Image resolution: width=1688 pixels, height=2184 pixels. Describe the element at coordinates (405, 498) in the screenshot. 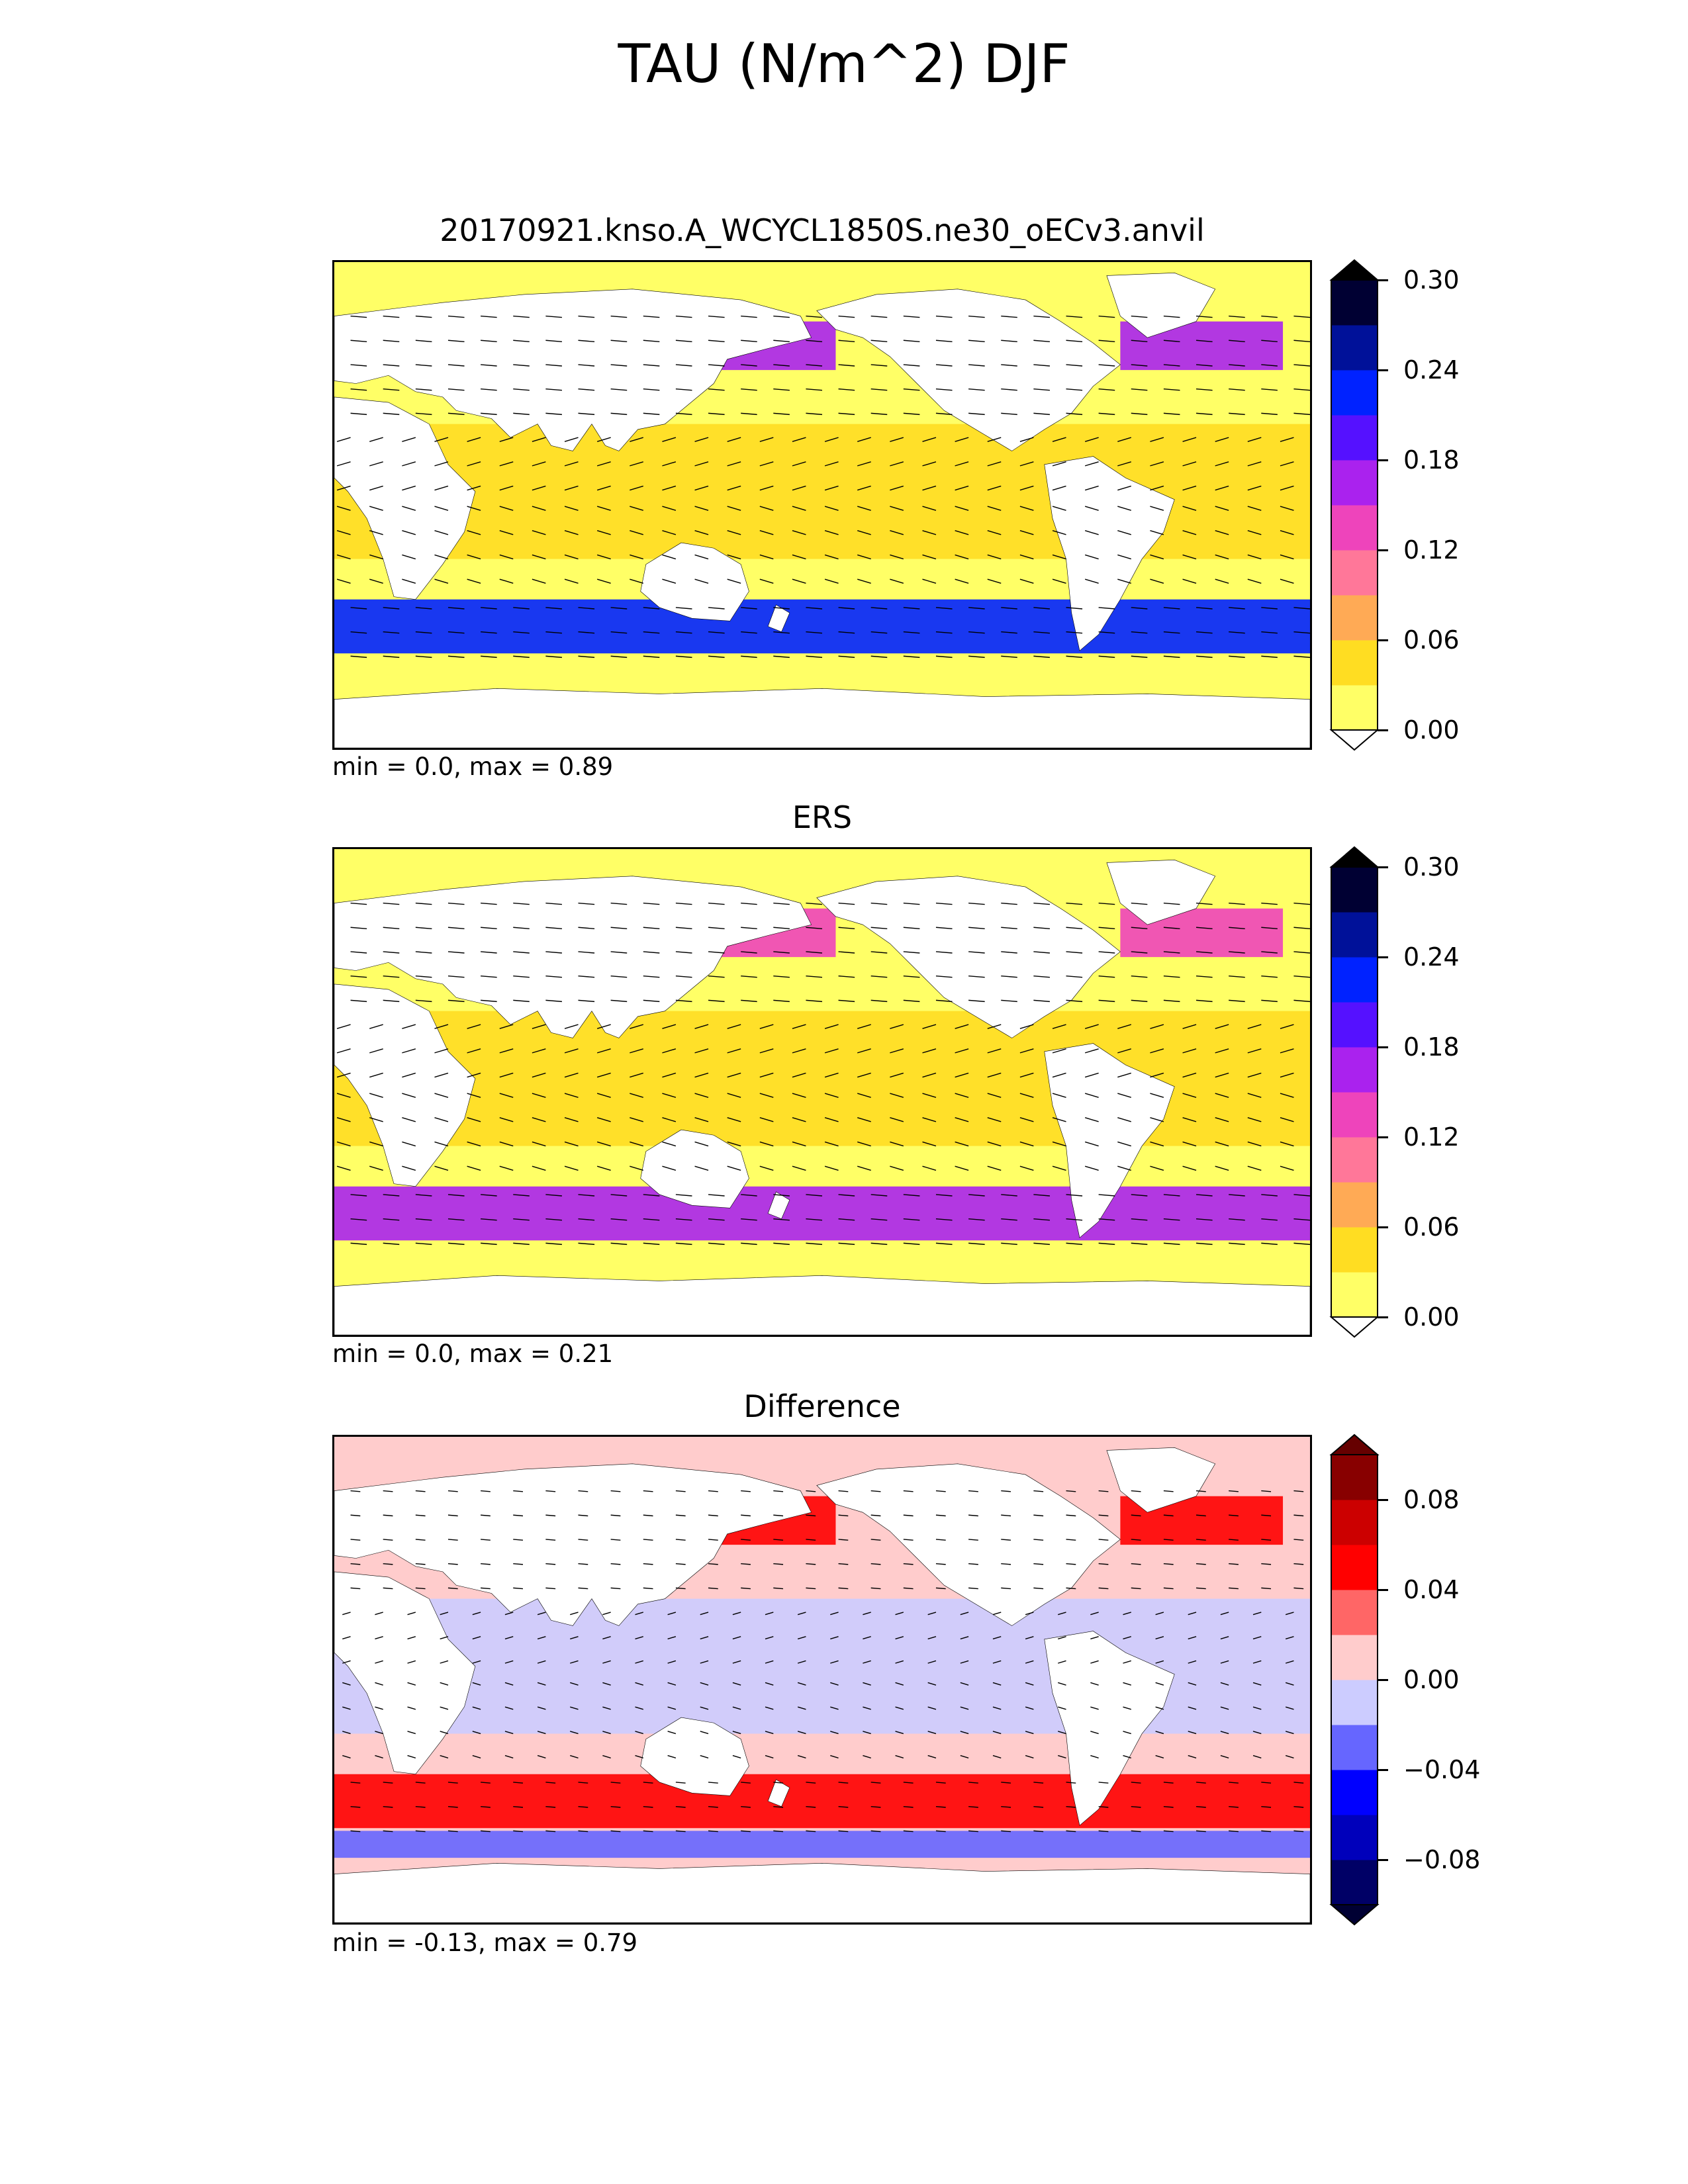

I see `landmass-africa` at that location.